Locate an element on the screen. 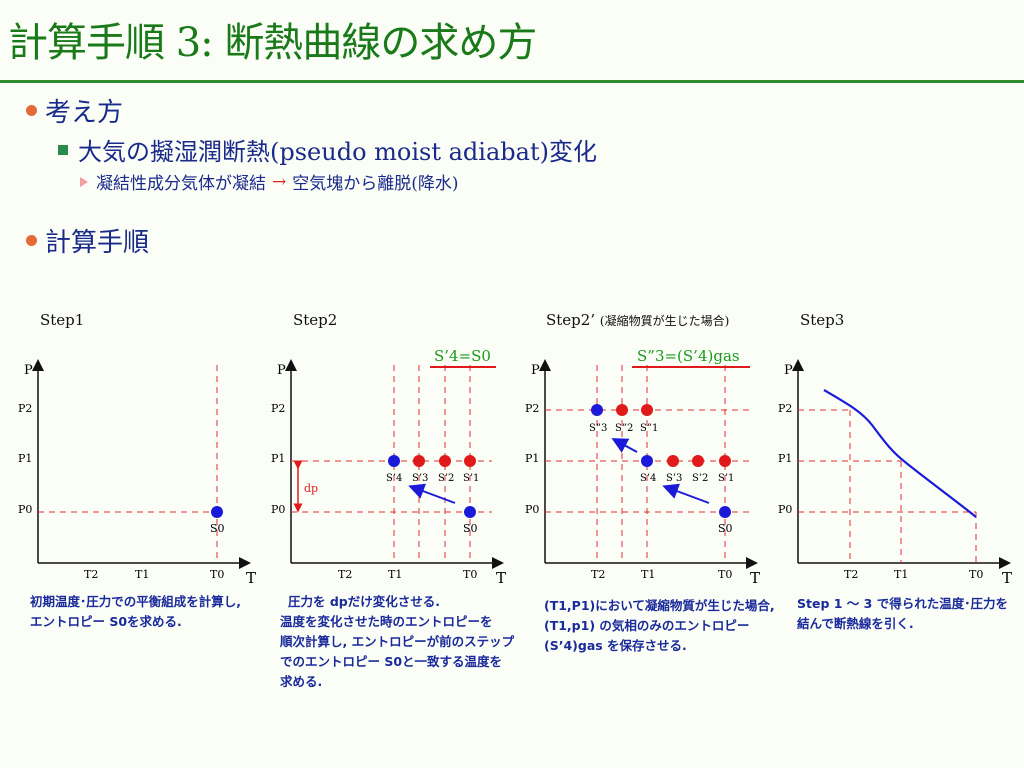 Image resolution: width=1024 pixels, height=768 pixels. dp-label: dp is located at coordinates (311, 488).